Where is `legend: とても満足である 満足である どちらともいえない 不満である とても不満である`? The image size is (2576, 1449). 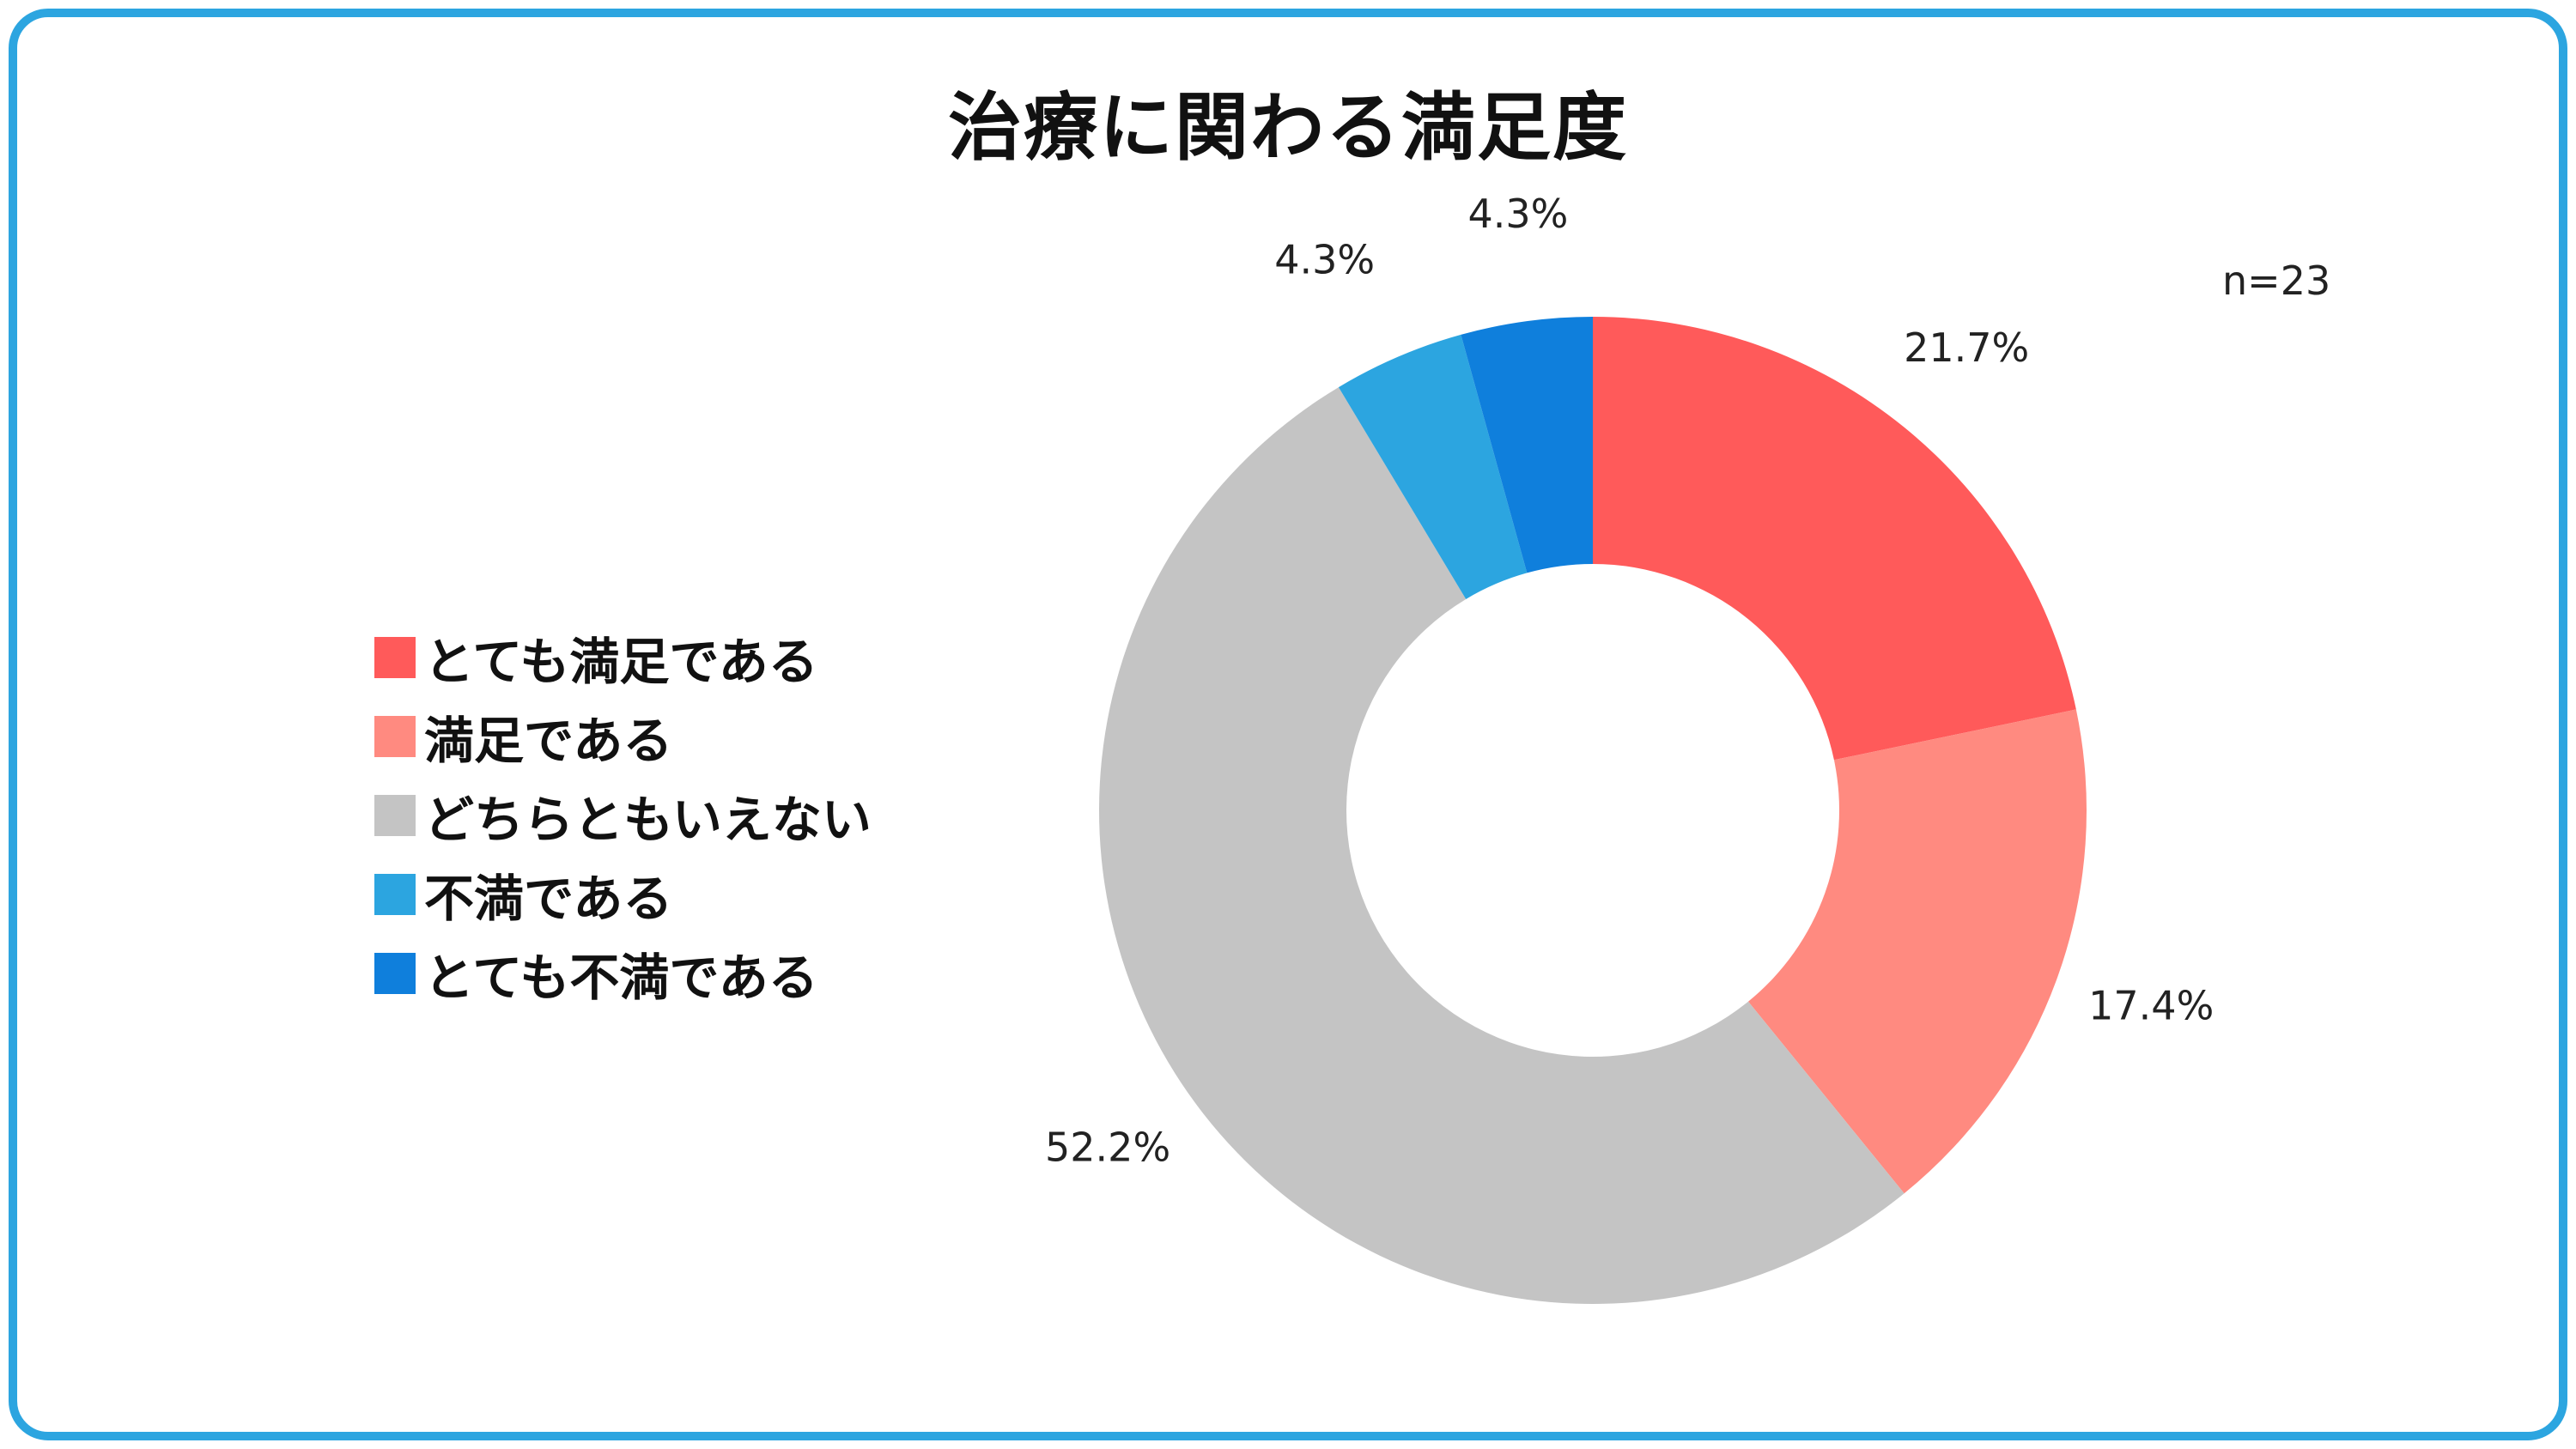
legend: とても満足である 満足である どちらともいえない 不満である とても不満である is located at coordinates (623, 815).